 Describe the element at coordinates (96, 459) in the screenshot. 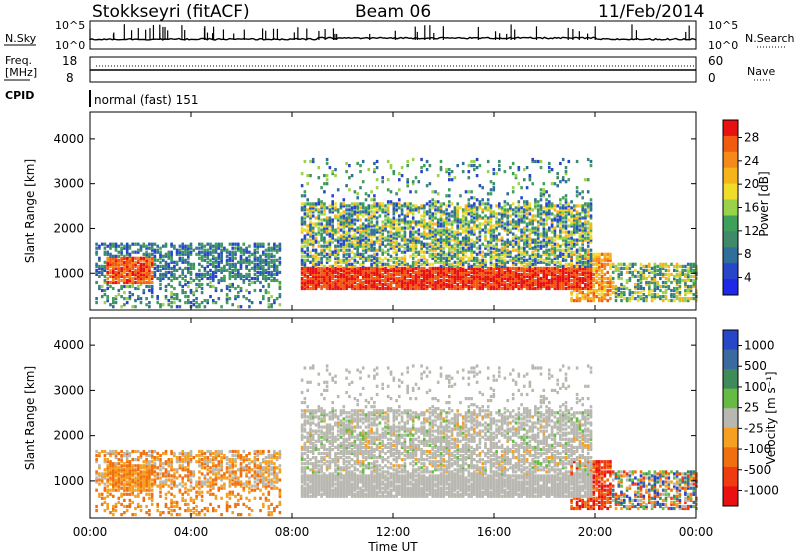

I see `velocity-cell` at that location.